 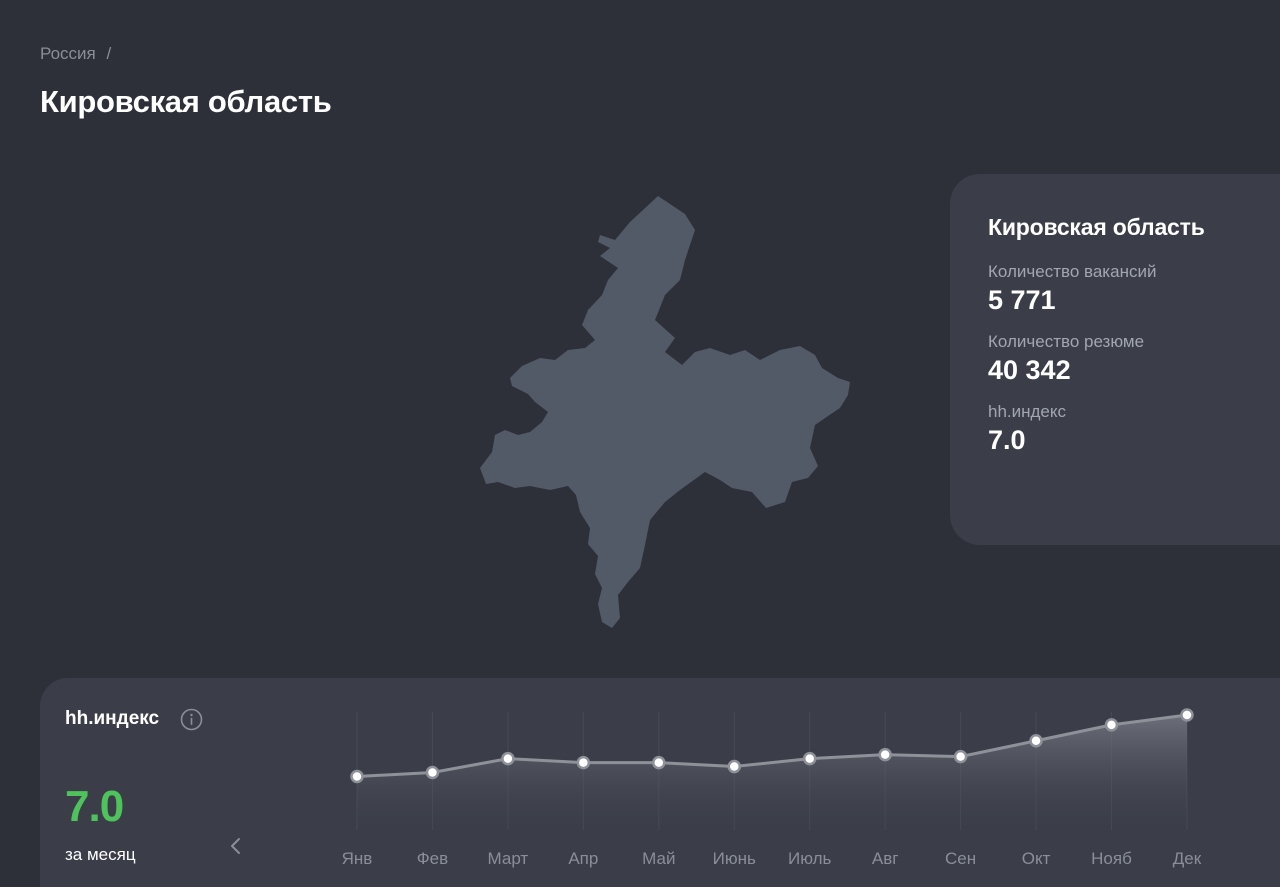 What do you see at coordinates (1029, 370) in the screenshot?
I see `stat-value: 40 342` at bounding box center [1029, 370].